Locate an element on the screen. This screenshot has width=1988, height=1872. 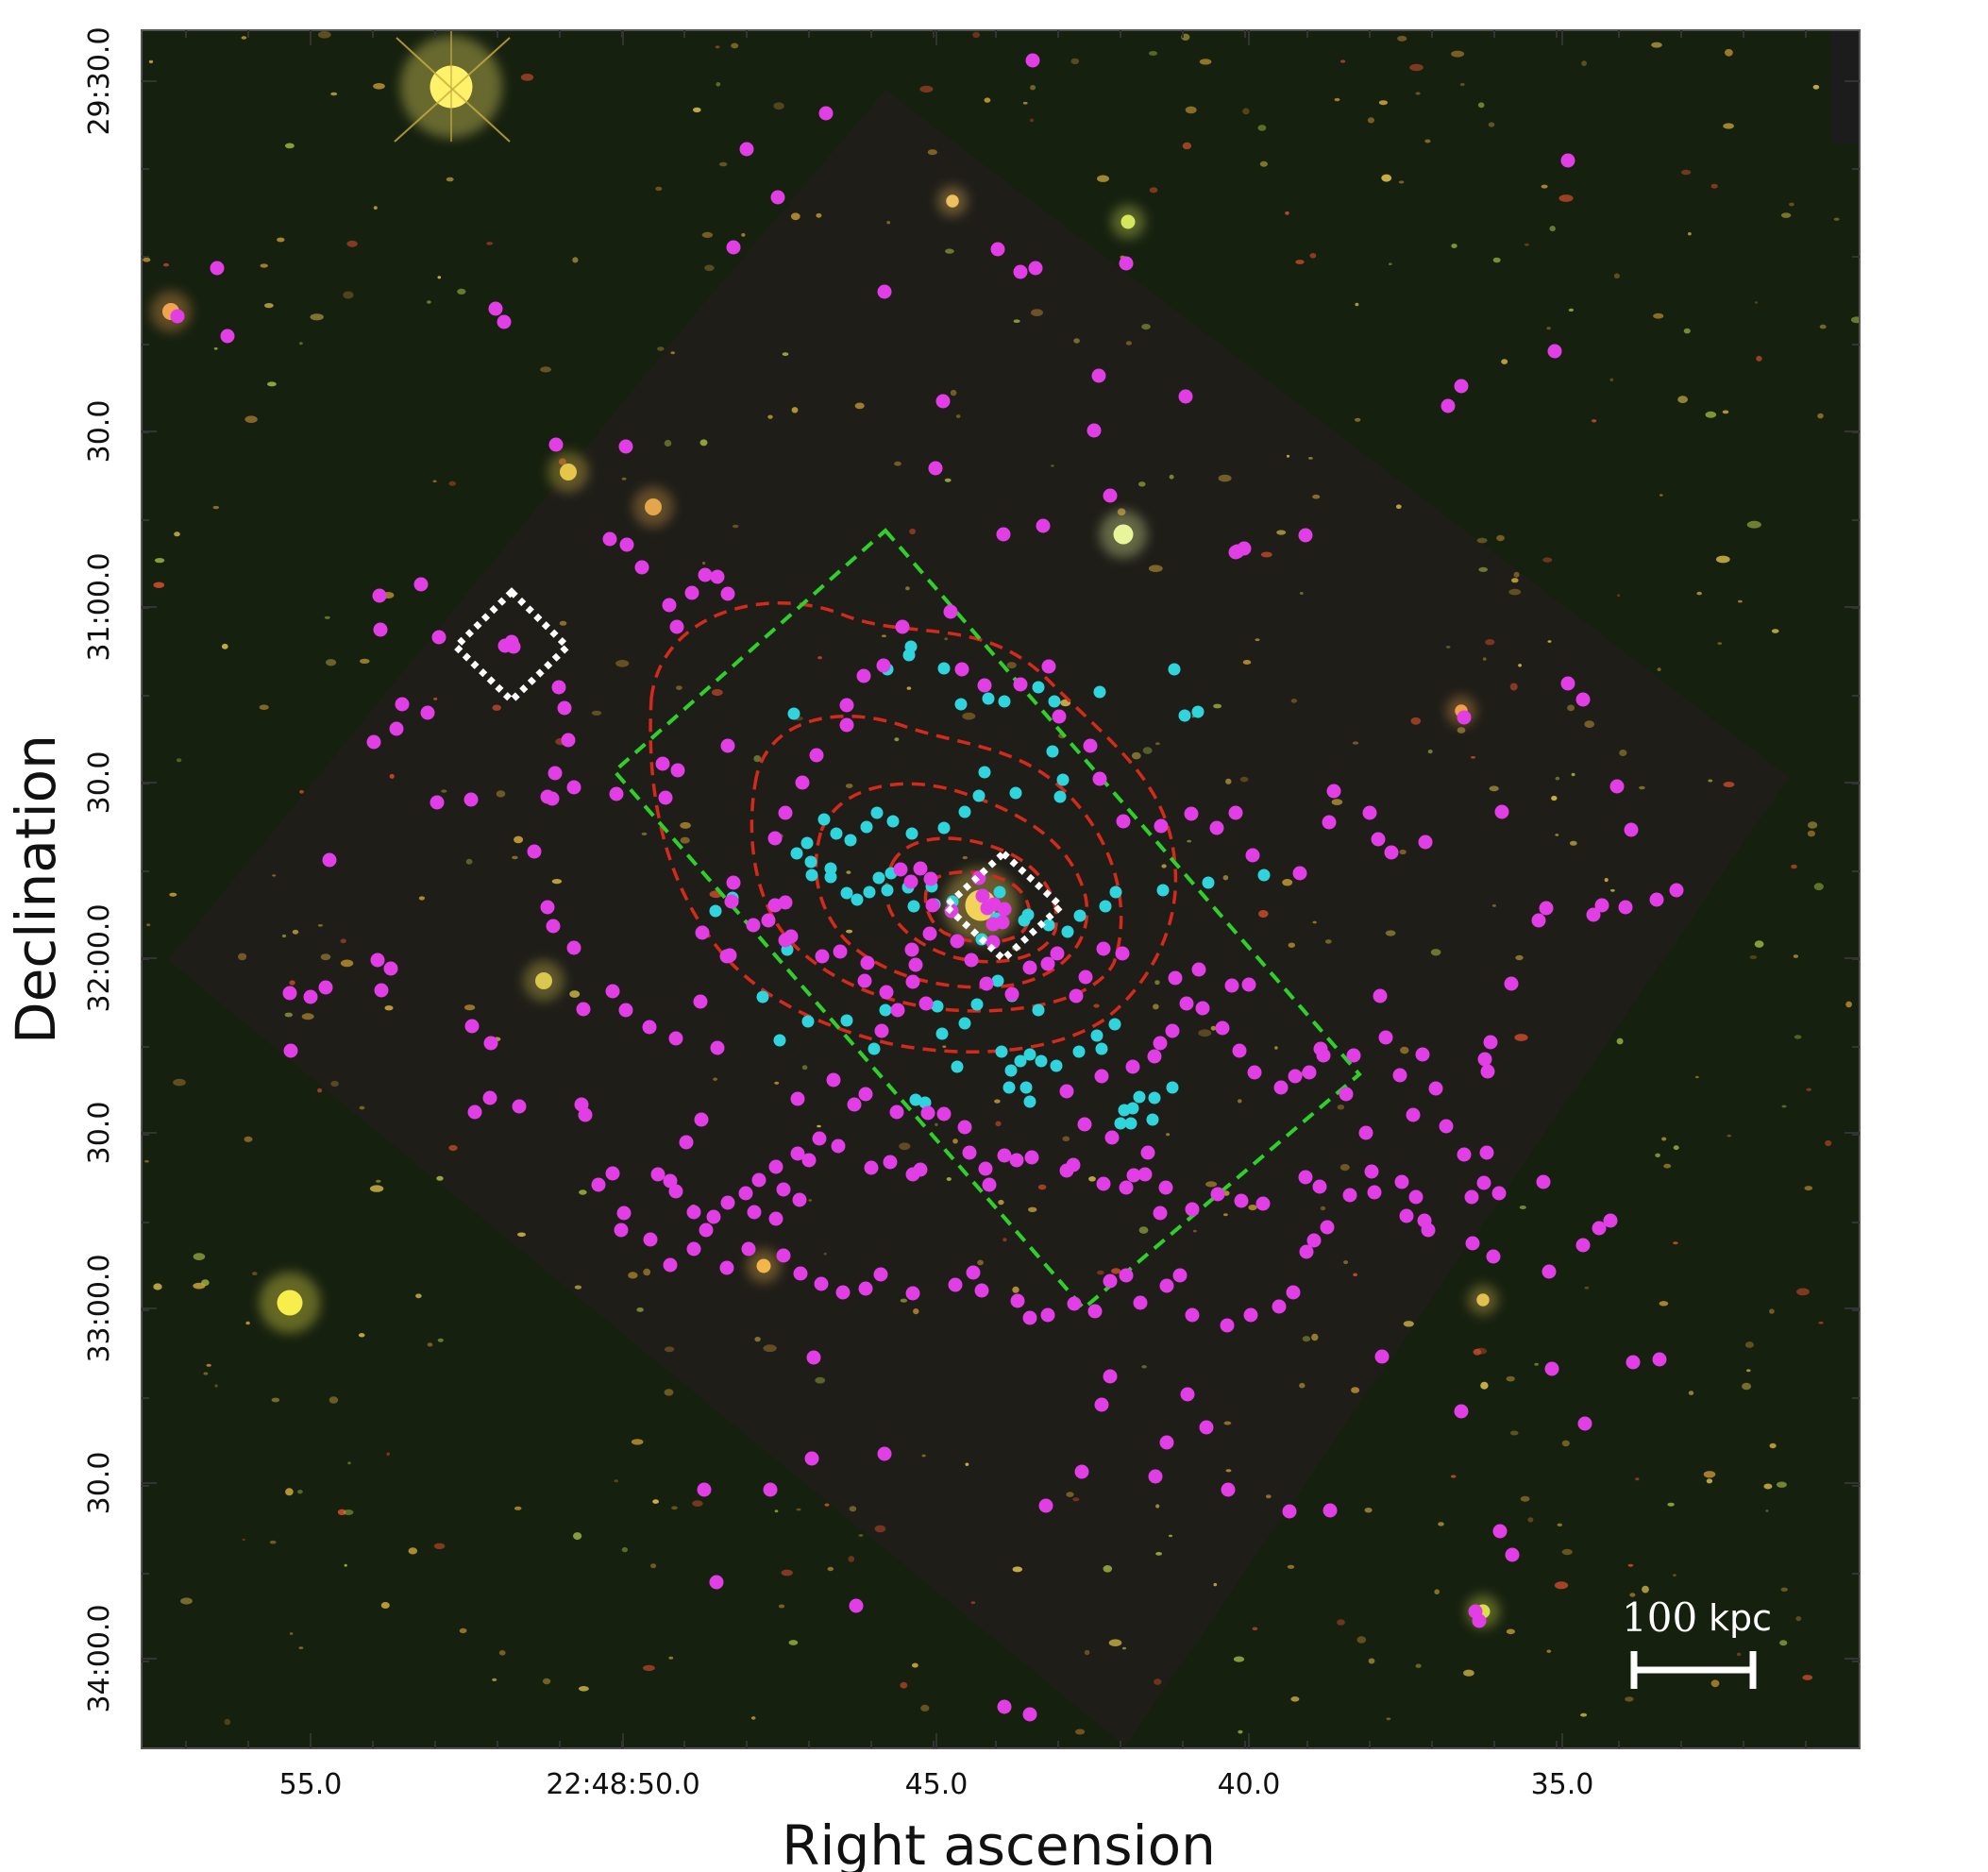
scale-bar-value: 100 is located at coordinates (1659, 1617).